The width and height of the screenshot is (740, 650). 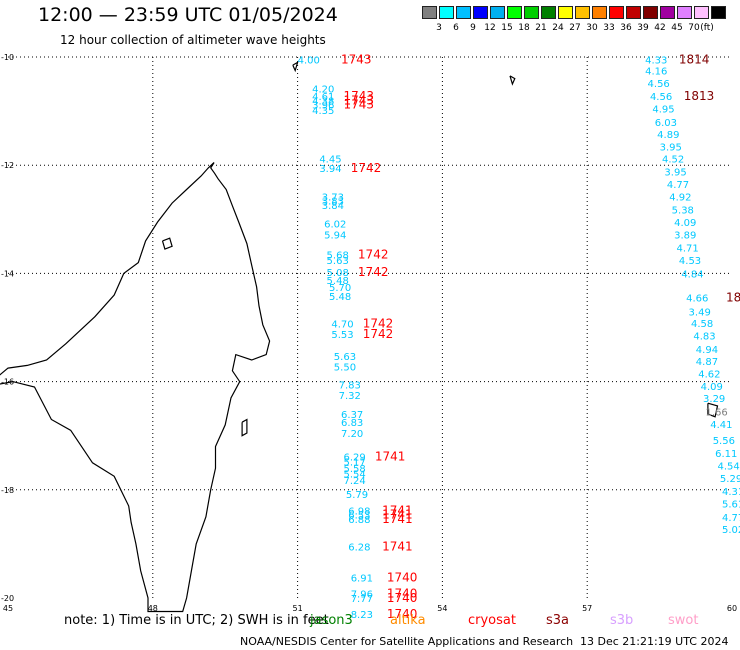 I want to click on satellite-swot: swot, so click(x=683, y=620).